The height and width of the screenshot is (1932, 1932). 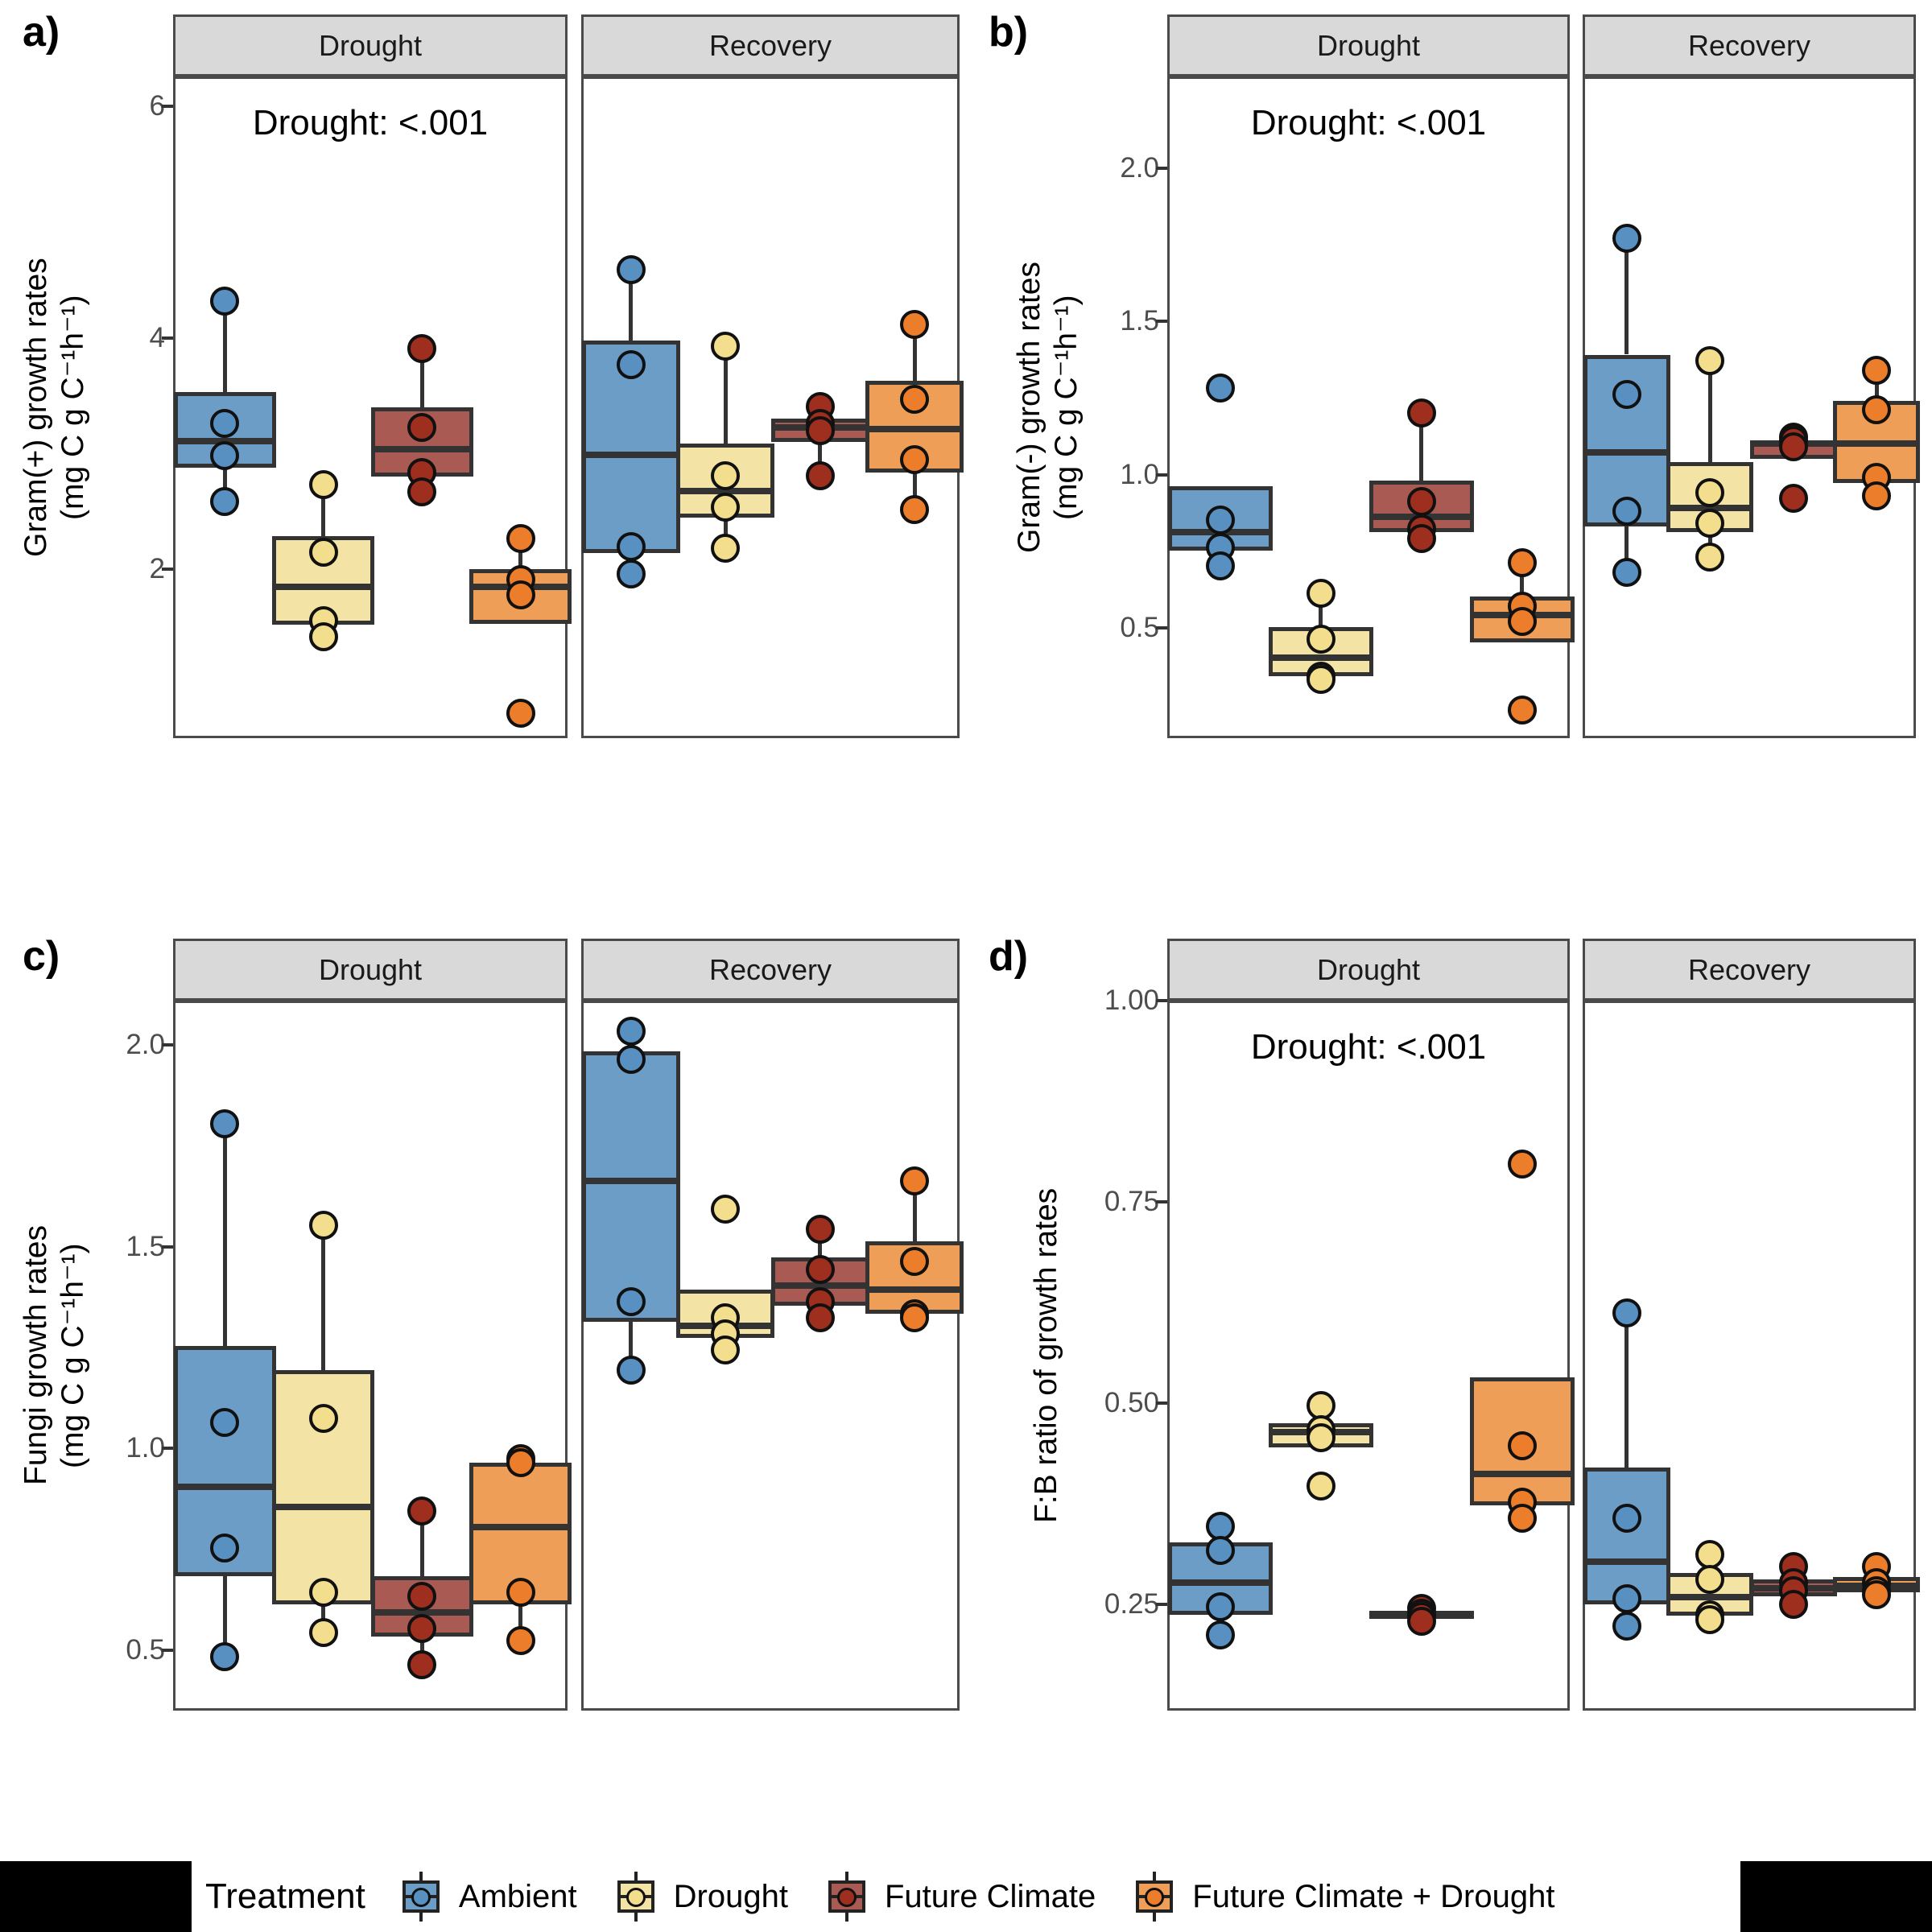 I want to click on y-tick-label-c-1.0: 1.0, so click(x=145, y=1448).